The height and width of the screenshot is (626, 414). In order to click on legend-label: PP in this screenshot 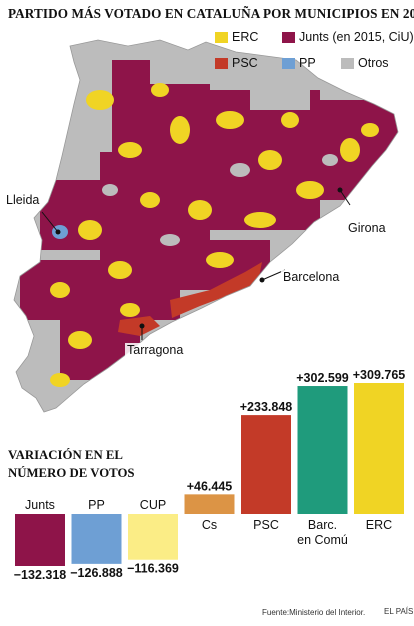, I will do `click(307, 63)`.